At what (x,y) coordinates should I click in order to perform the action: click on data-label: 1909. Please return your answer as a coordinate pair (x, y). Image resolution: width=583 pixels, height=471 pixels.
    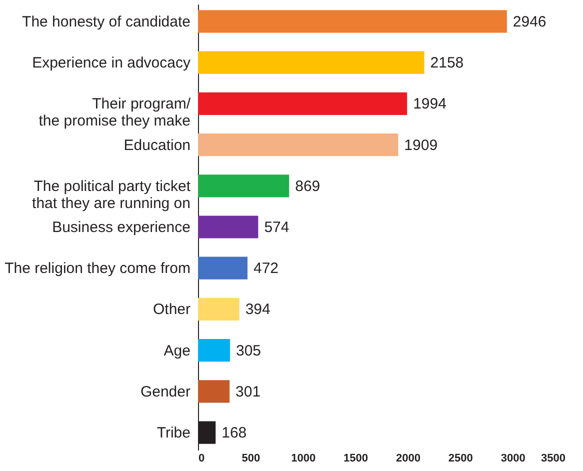
    Looking at the image, I should click on (421, 145).